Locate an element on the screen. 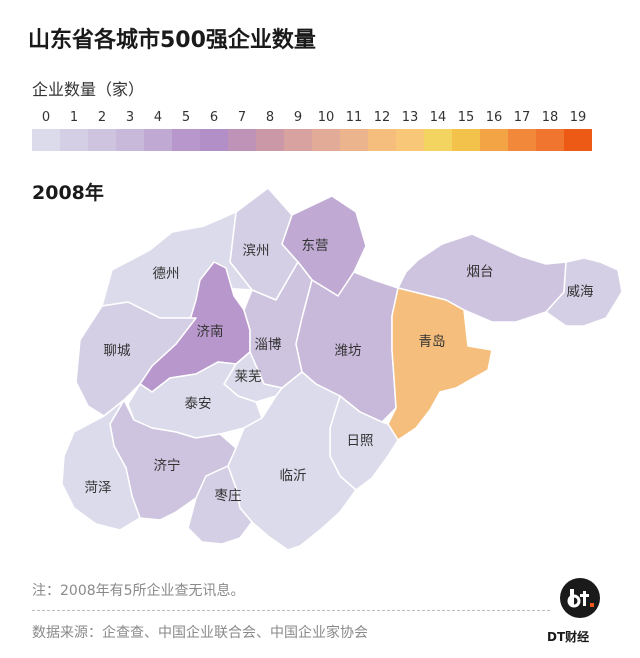 The image size is (640, 658). footer-divider is located at coordinates (291, 610).